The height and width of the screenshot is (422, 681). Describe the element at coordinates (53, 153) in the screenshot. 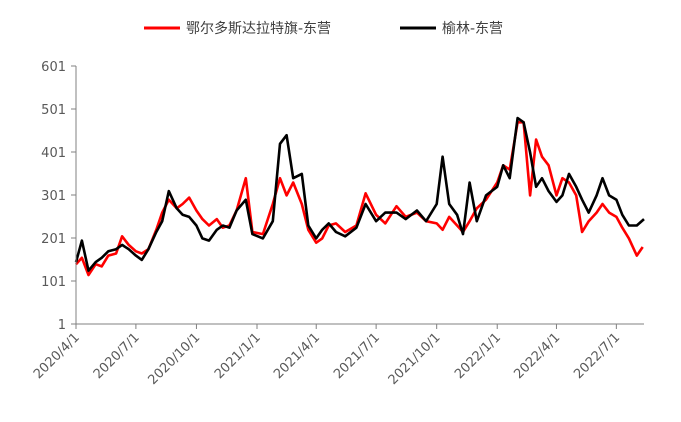

I see `y-tick-label: 401` at that location.